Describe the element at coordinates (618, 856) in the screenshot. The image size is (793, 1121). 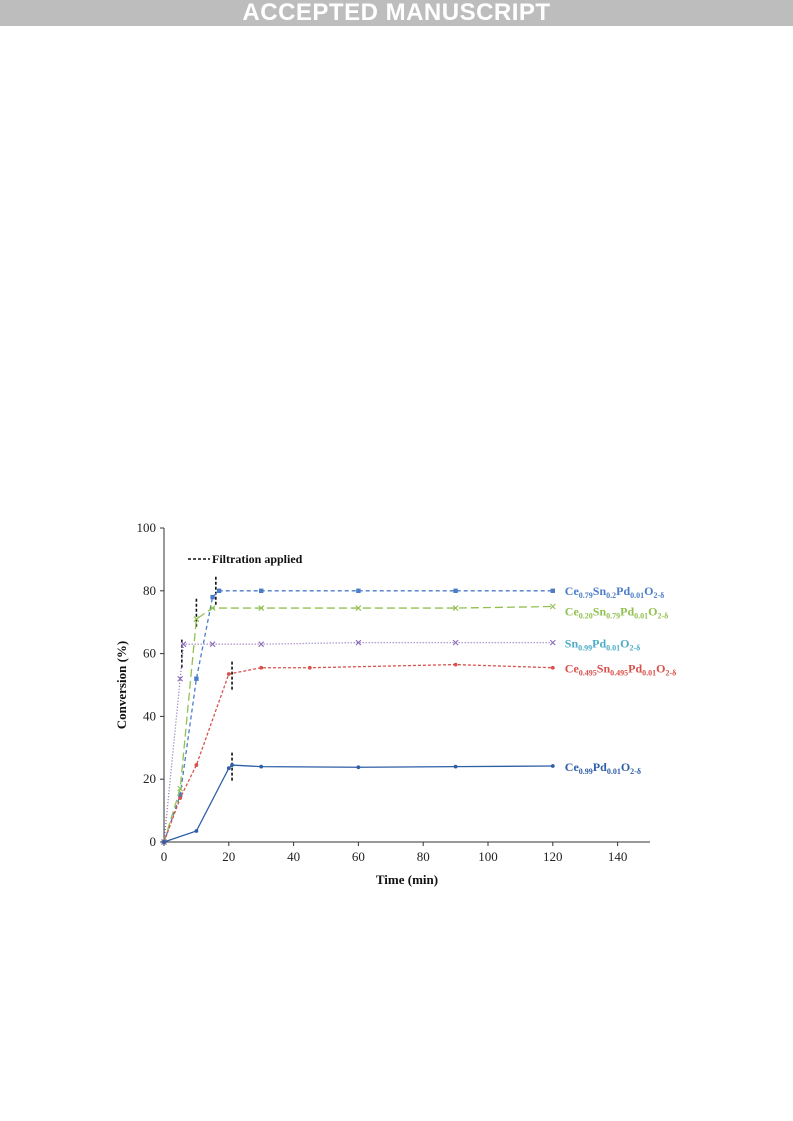
I see `x-tick-label: 140` at that location.